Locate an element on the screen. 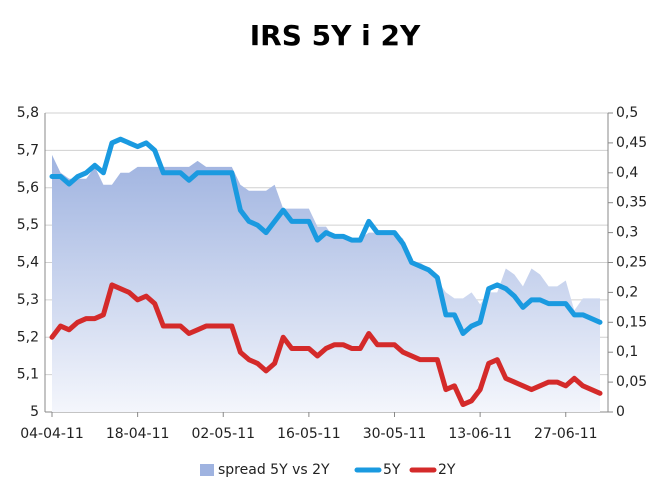  y-tick-label: 5,1 is located at coordinates (28, 375).